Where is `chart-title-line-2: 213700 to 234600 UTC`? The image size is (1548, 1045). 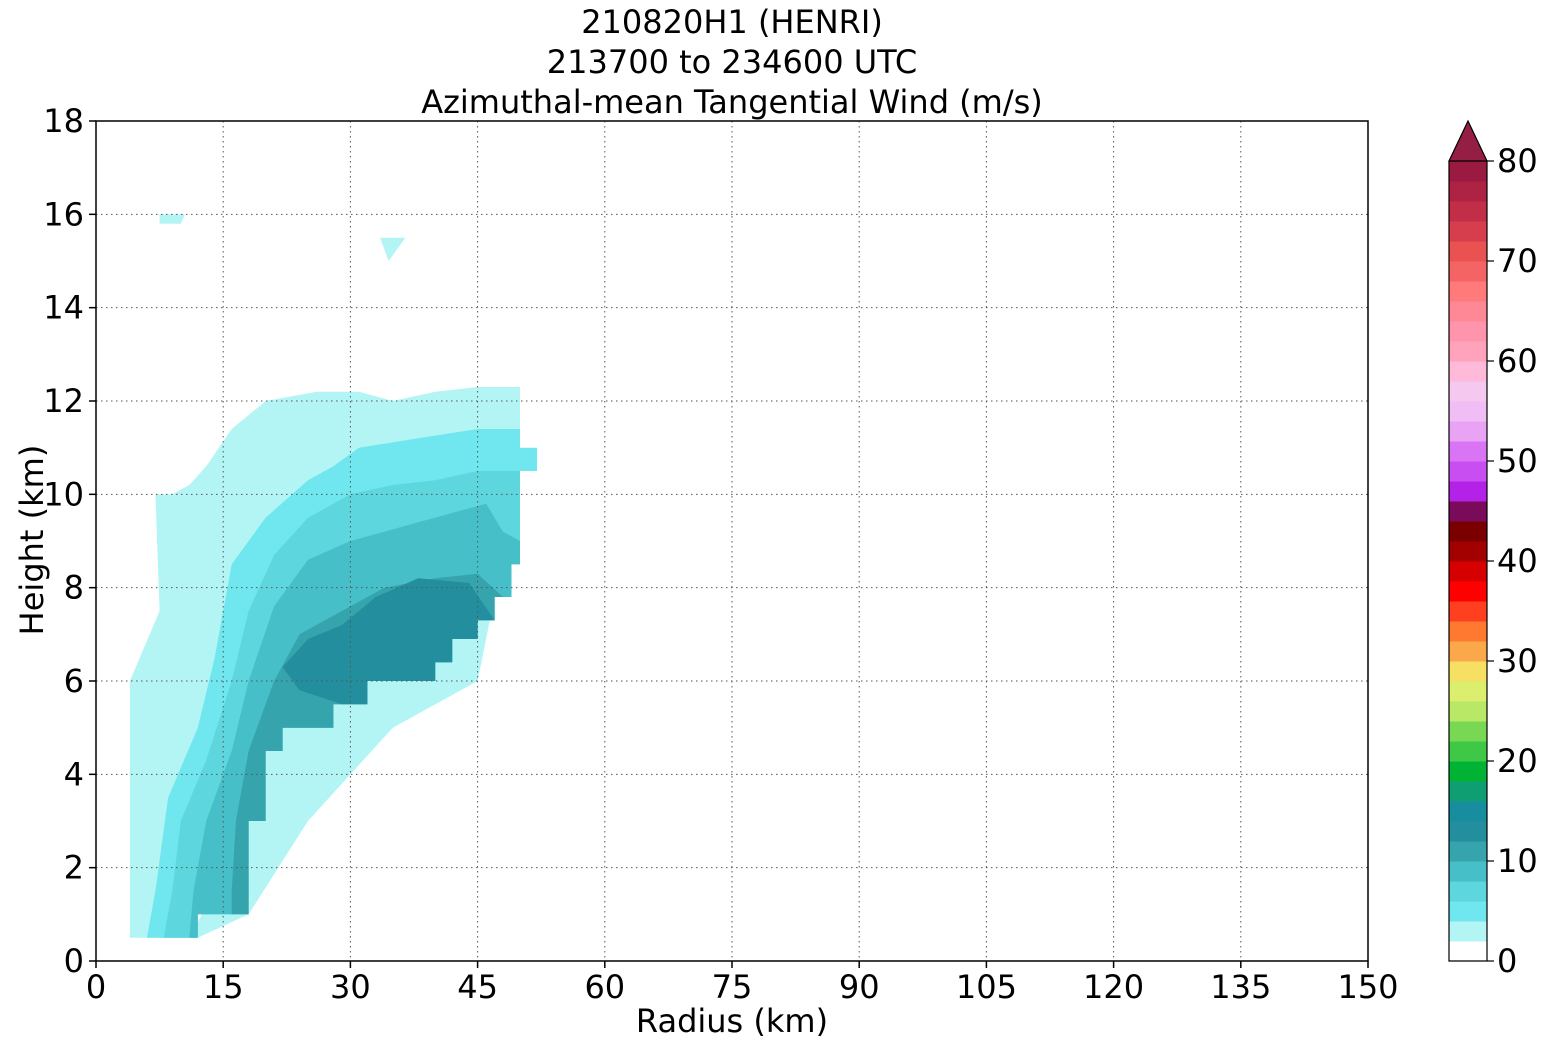 chart-title-line-2: 213700 to 234600 UTC is located at coordinates (732, 62).